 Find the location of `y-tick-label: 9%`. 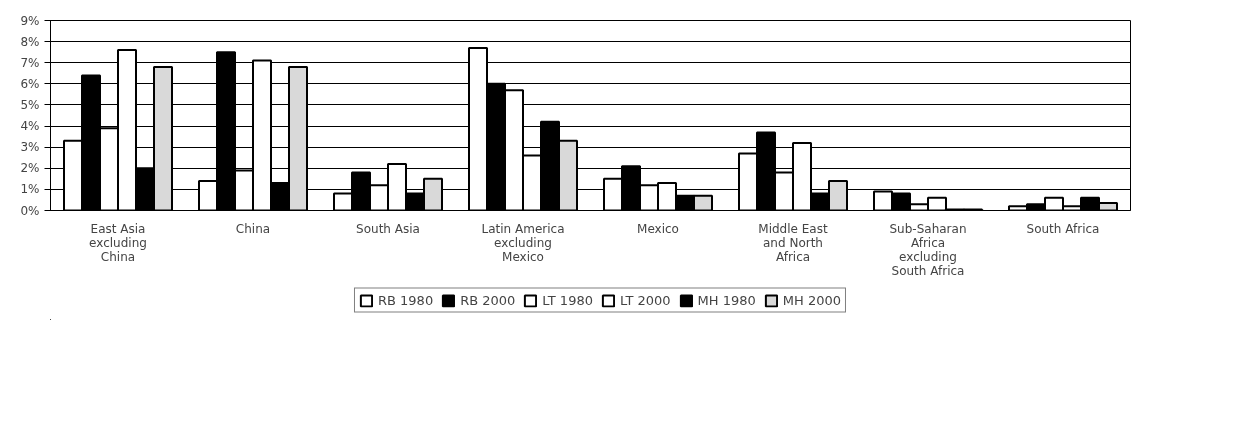

y-tick-label: 9% is located at coordinates (30, 20).